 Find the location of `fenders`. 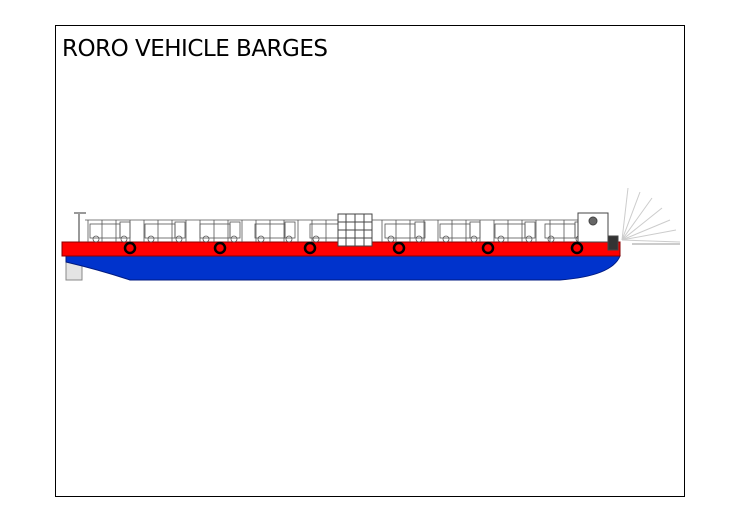

fenders is located at coordinates (353, 248).